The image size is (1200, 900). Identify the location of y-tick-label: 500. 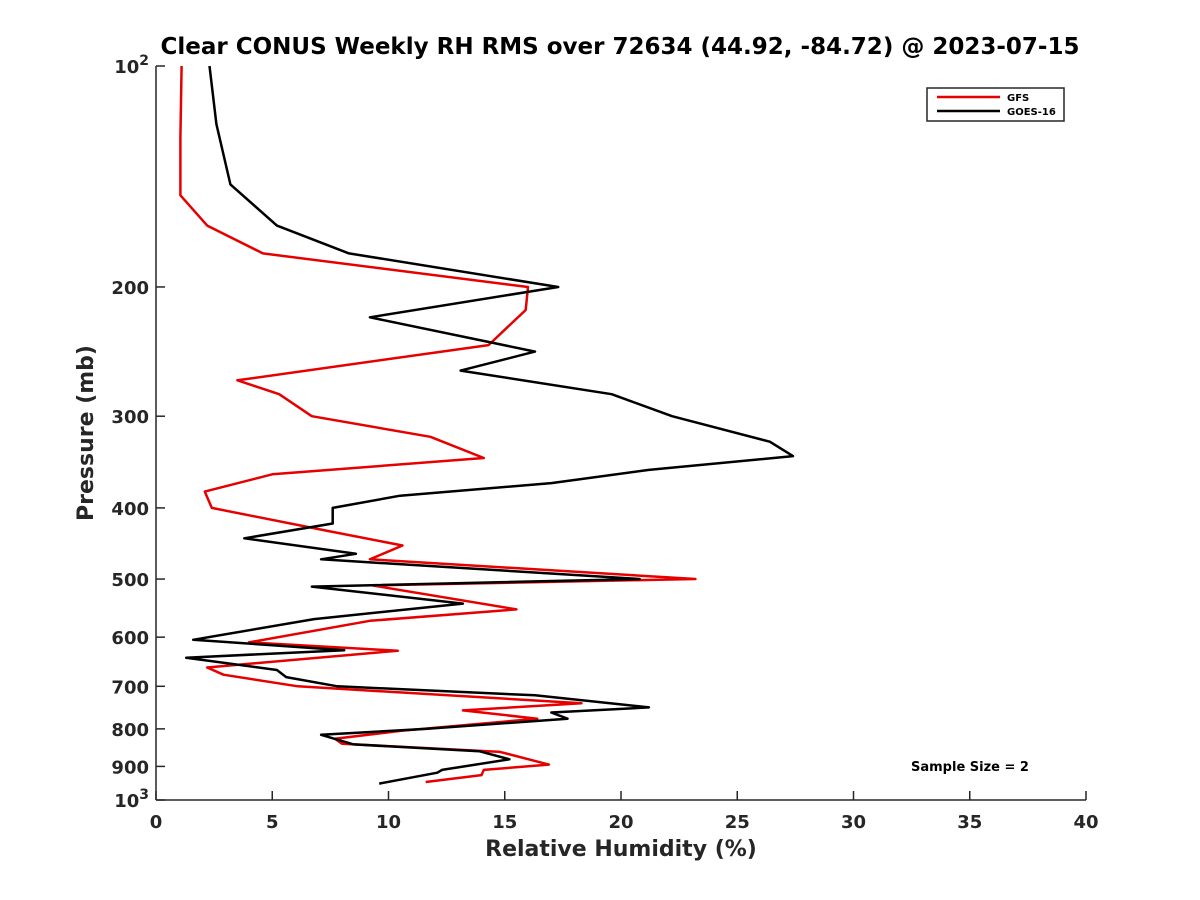
(130, 580).